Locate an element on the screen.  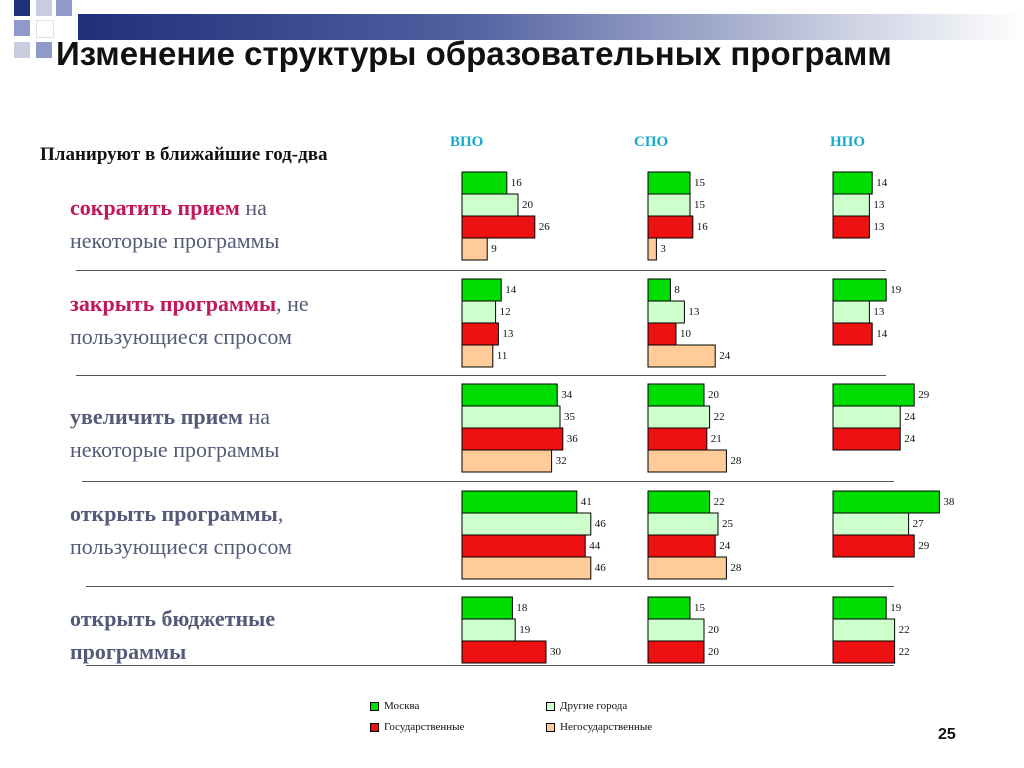
row-label-open-programs: открыть программы, пользующиеся спросом is located at coordinates (181, 530).